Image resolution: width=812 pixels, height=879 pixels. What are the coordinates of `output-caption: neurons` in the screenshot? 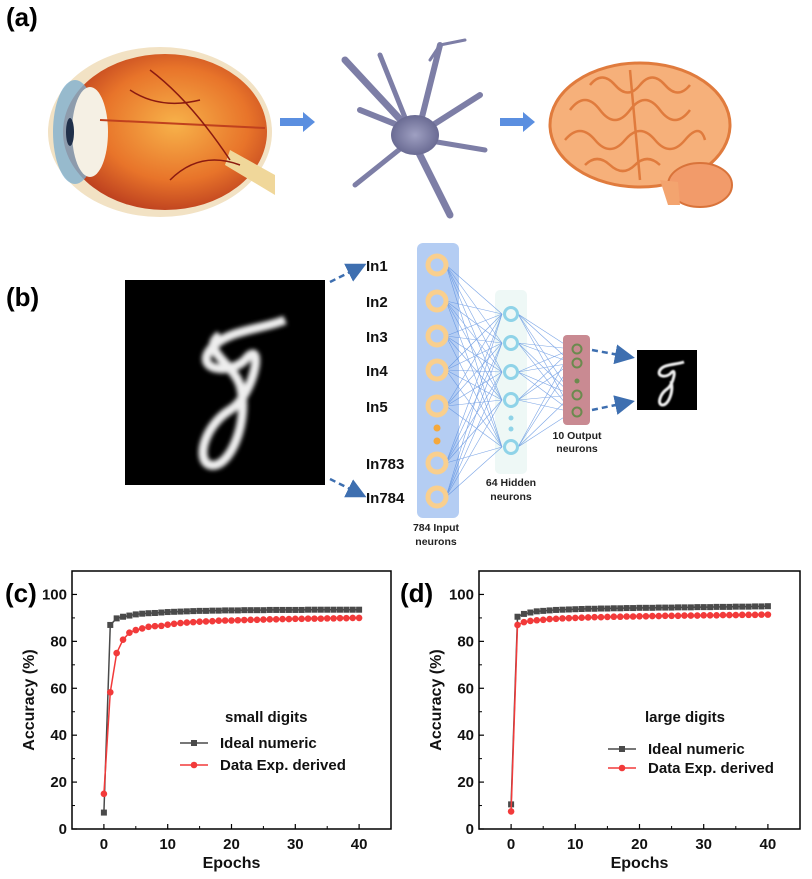 It's located at (577, 449).